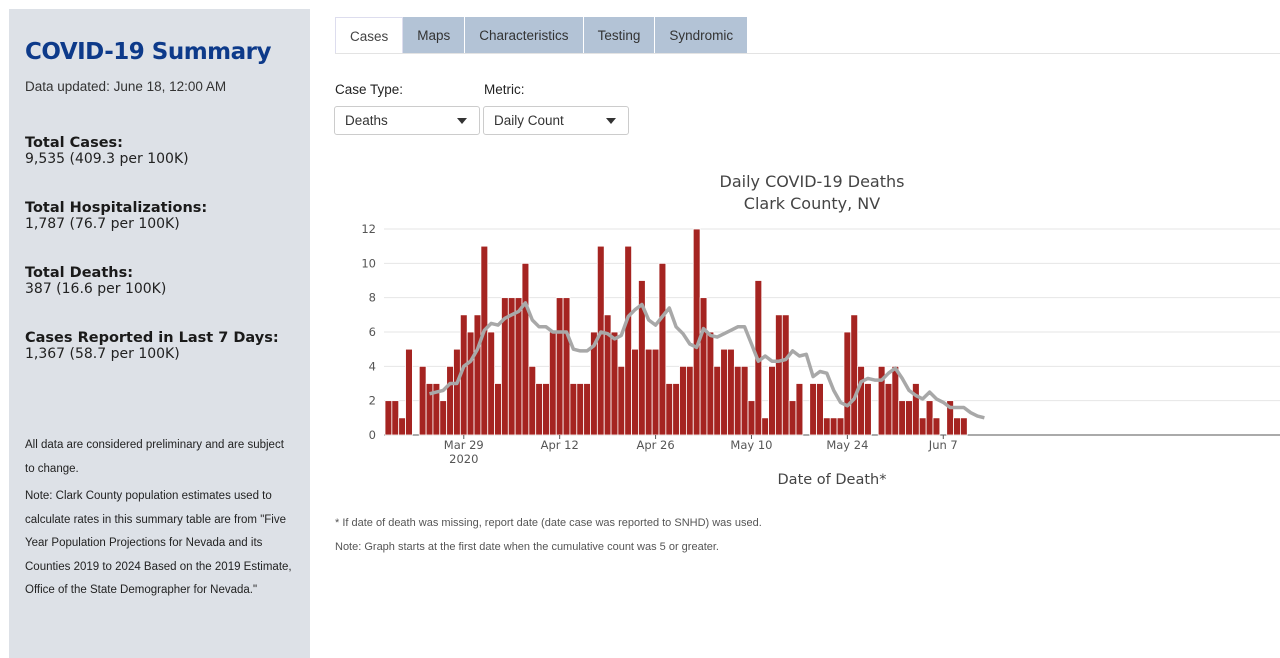 The image size is (1280, 658). Describe the element at coordinates (116, 208) in the screenshot. I see `stat-label: Total Hospitalizations:` at that location.